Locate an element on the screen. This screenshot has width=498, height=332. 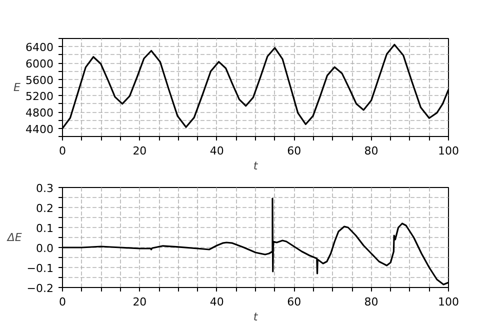
y-tick-label: 6400 is located at coordinates (40, 47).